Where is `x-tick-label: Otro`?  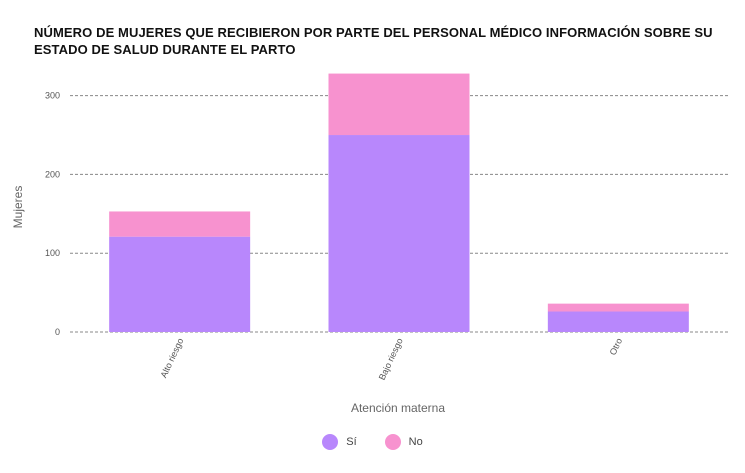
x-tick-label: Otro is located at coordinates (616, 347).